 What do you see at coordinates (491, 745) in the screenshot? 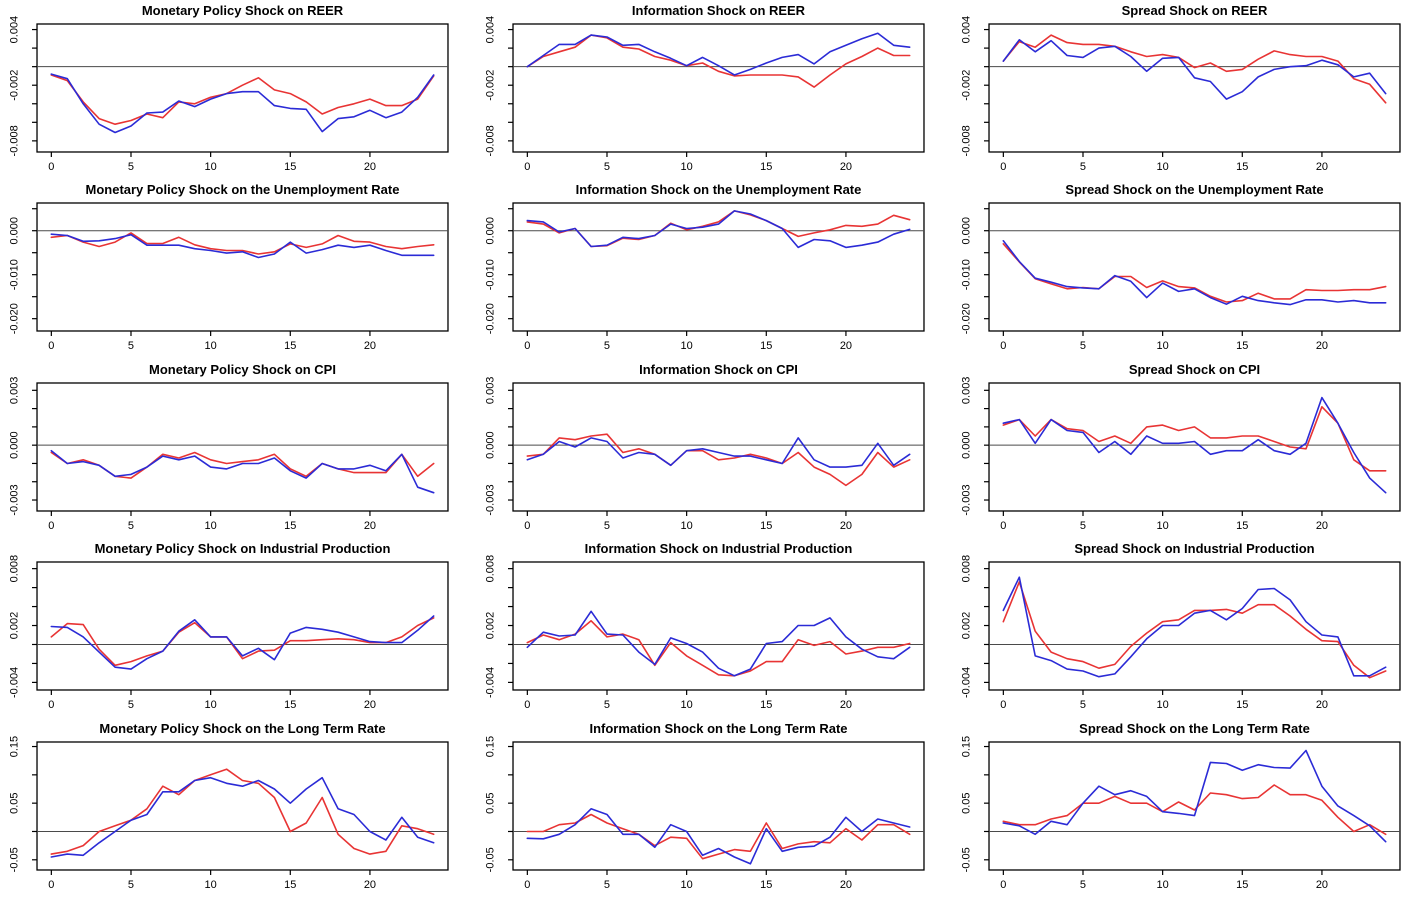
I see `y-tick-label: 0.15` at bounding box center [491, 745].